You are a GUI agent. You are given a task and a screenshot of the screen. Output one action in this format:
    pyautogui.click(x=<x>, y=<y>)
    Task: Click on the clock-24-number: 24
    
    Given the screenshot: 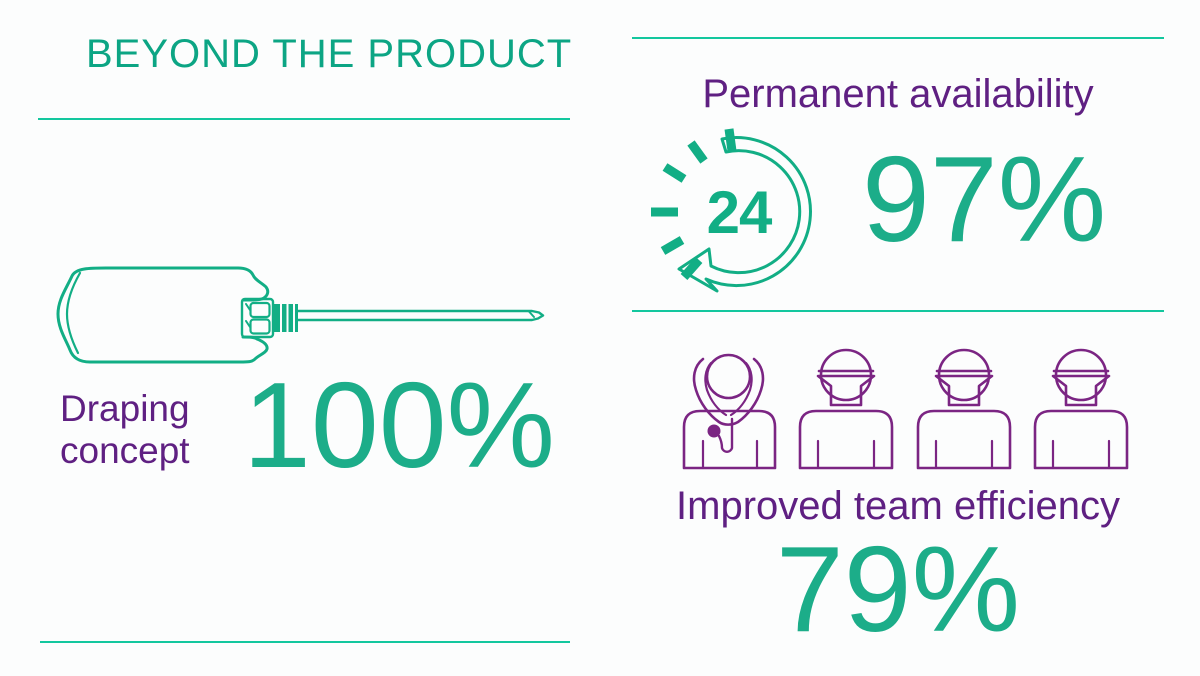 What is the action you would take?
    pyautogui.click(x=740, y=212)
    